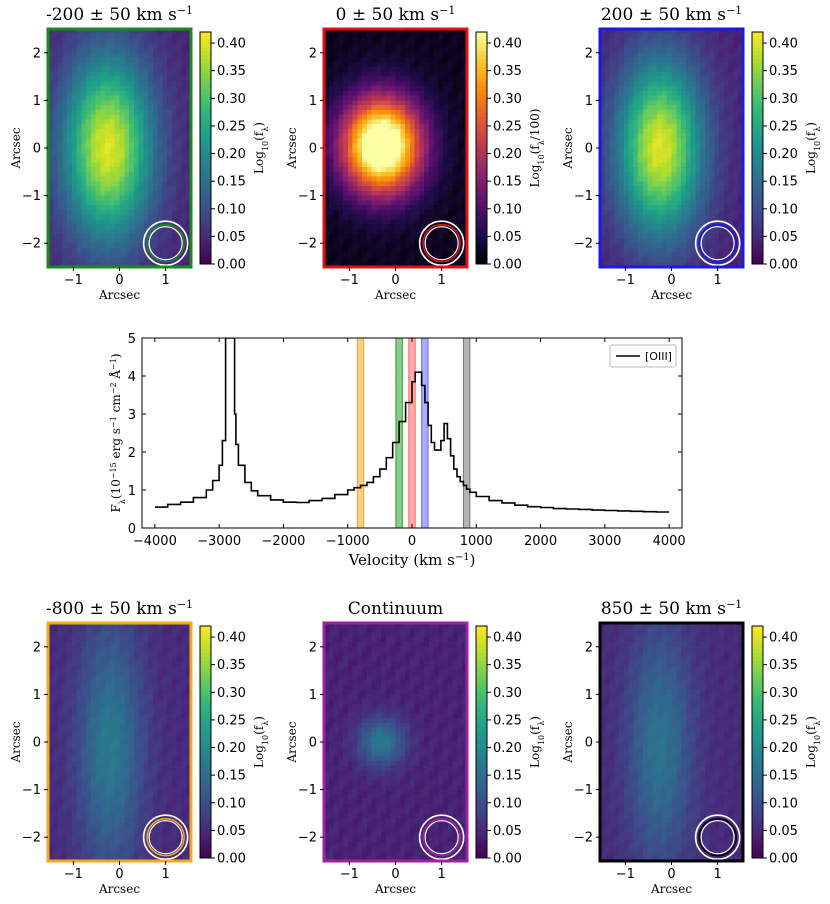 The image size is (830, 904). What do you see at coordinates (165, 243) in the screenshot?
I see `beam-circle-inner` at bounding box center [165, 243].